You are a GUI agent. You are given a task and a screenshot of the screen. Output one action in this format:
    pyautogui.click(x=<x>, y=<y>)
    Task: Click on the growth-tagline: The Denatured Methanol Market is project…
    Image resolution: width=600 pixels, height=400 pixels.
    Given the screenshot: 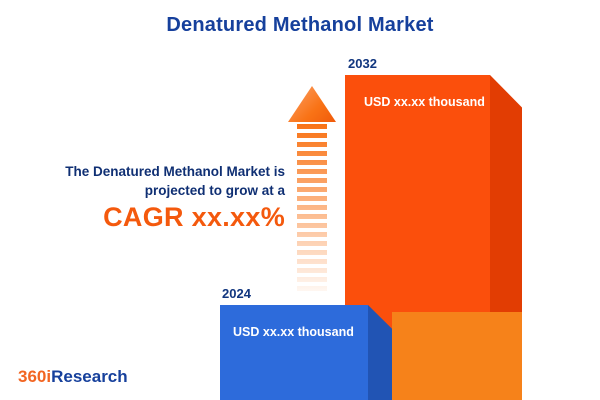 What is the action you would take?
    pyautogui.click(x=152, y=197)
    